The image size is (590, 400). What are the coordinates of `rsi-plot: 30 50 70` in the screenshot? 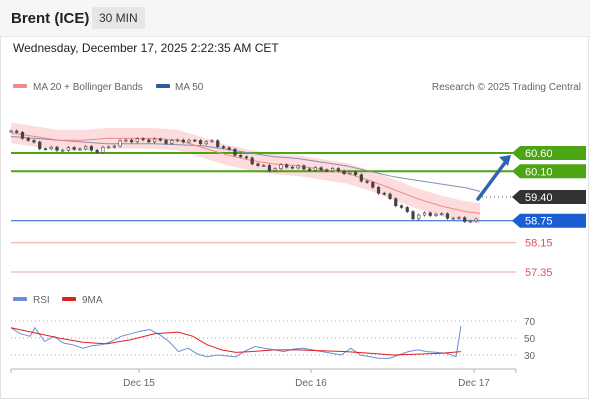 It's located at (273, 339).